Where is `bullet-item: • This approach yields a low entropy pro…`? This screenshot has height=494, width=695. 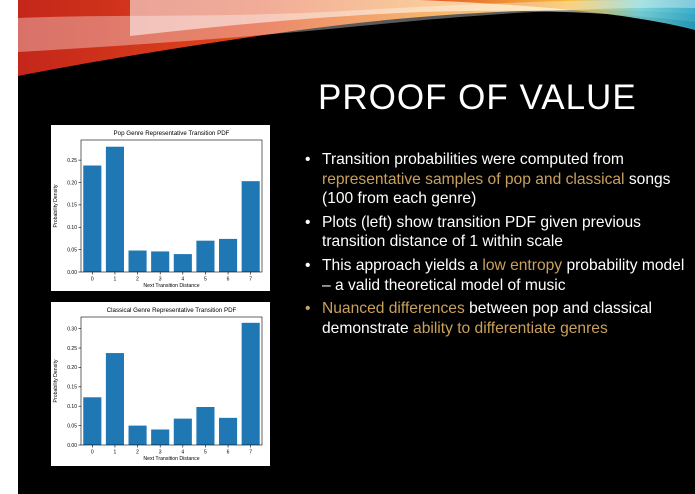
bullet-item: • This approach yields a low entropy pro… is located at coordinates (497, 275).